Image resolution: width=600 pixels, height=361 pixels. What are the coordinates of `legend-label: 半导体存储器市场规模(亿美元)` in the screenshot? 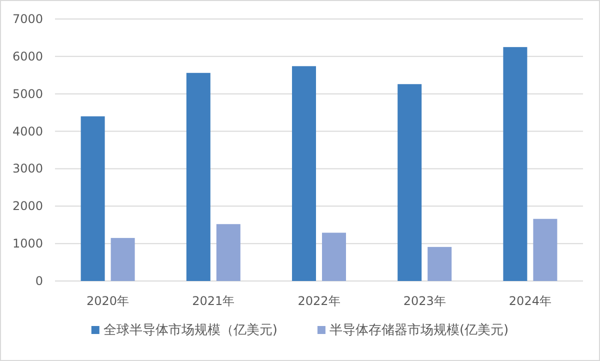 It's located at (419, 330).